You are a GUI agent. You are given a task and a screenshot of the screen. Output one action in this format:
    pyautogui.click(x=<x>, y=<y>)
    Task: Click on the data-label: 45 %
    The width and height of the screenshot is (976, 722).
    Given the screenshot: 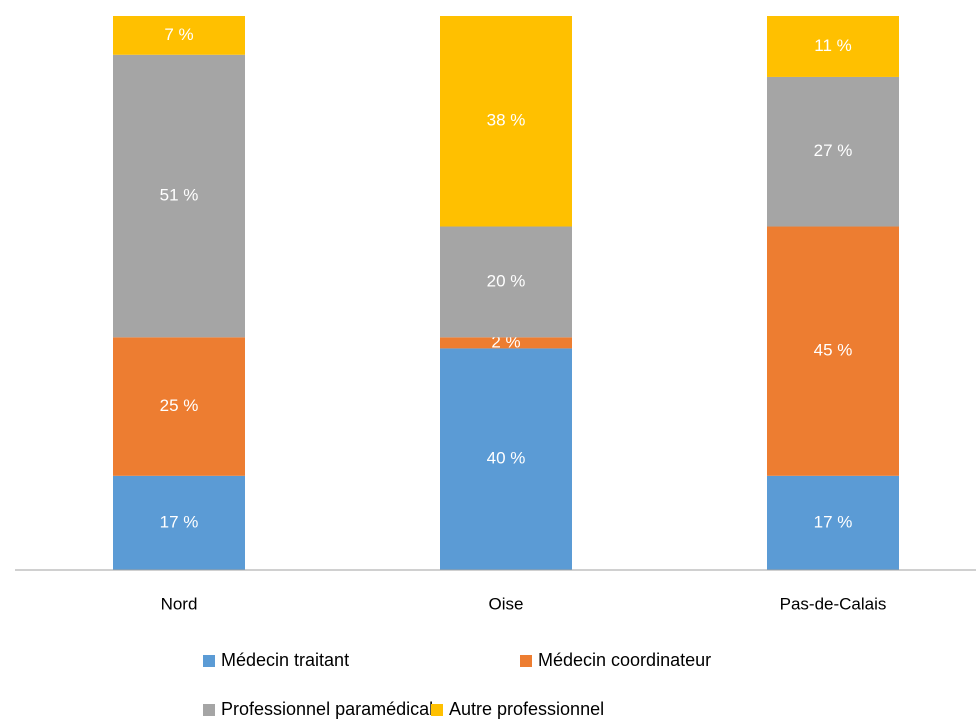 What is the action you would take?
    pyautogui.click(x=833, y=350)
    